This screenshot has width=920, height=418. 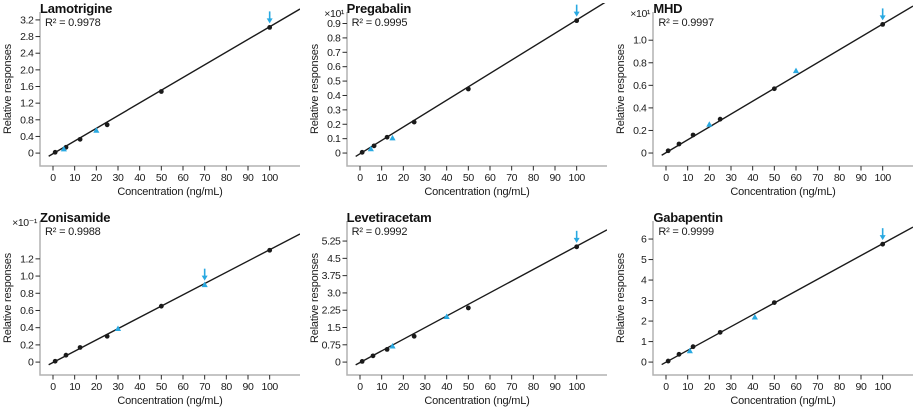 I want to click on y-tick-label: 5, so click(x=644, y=260).